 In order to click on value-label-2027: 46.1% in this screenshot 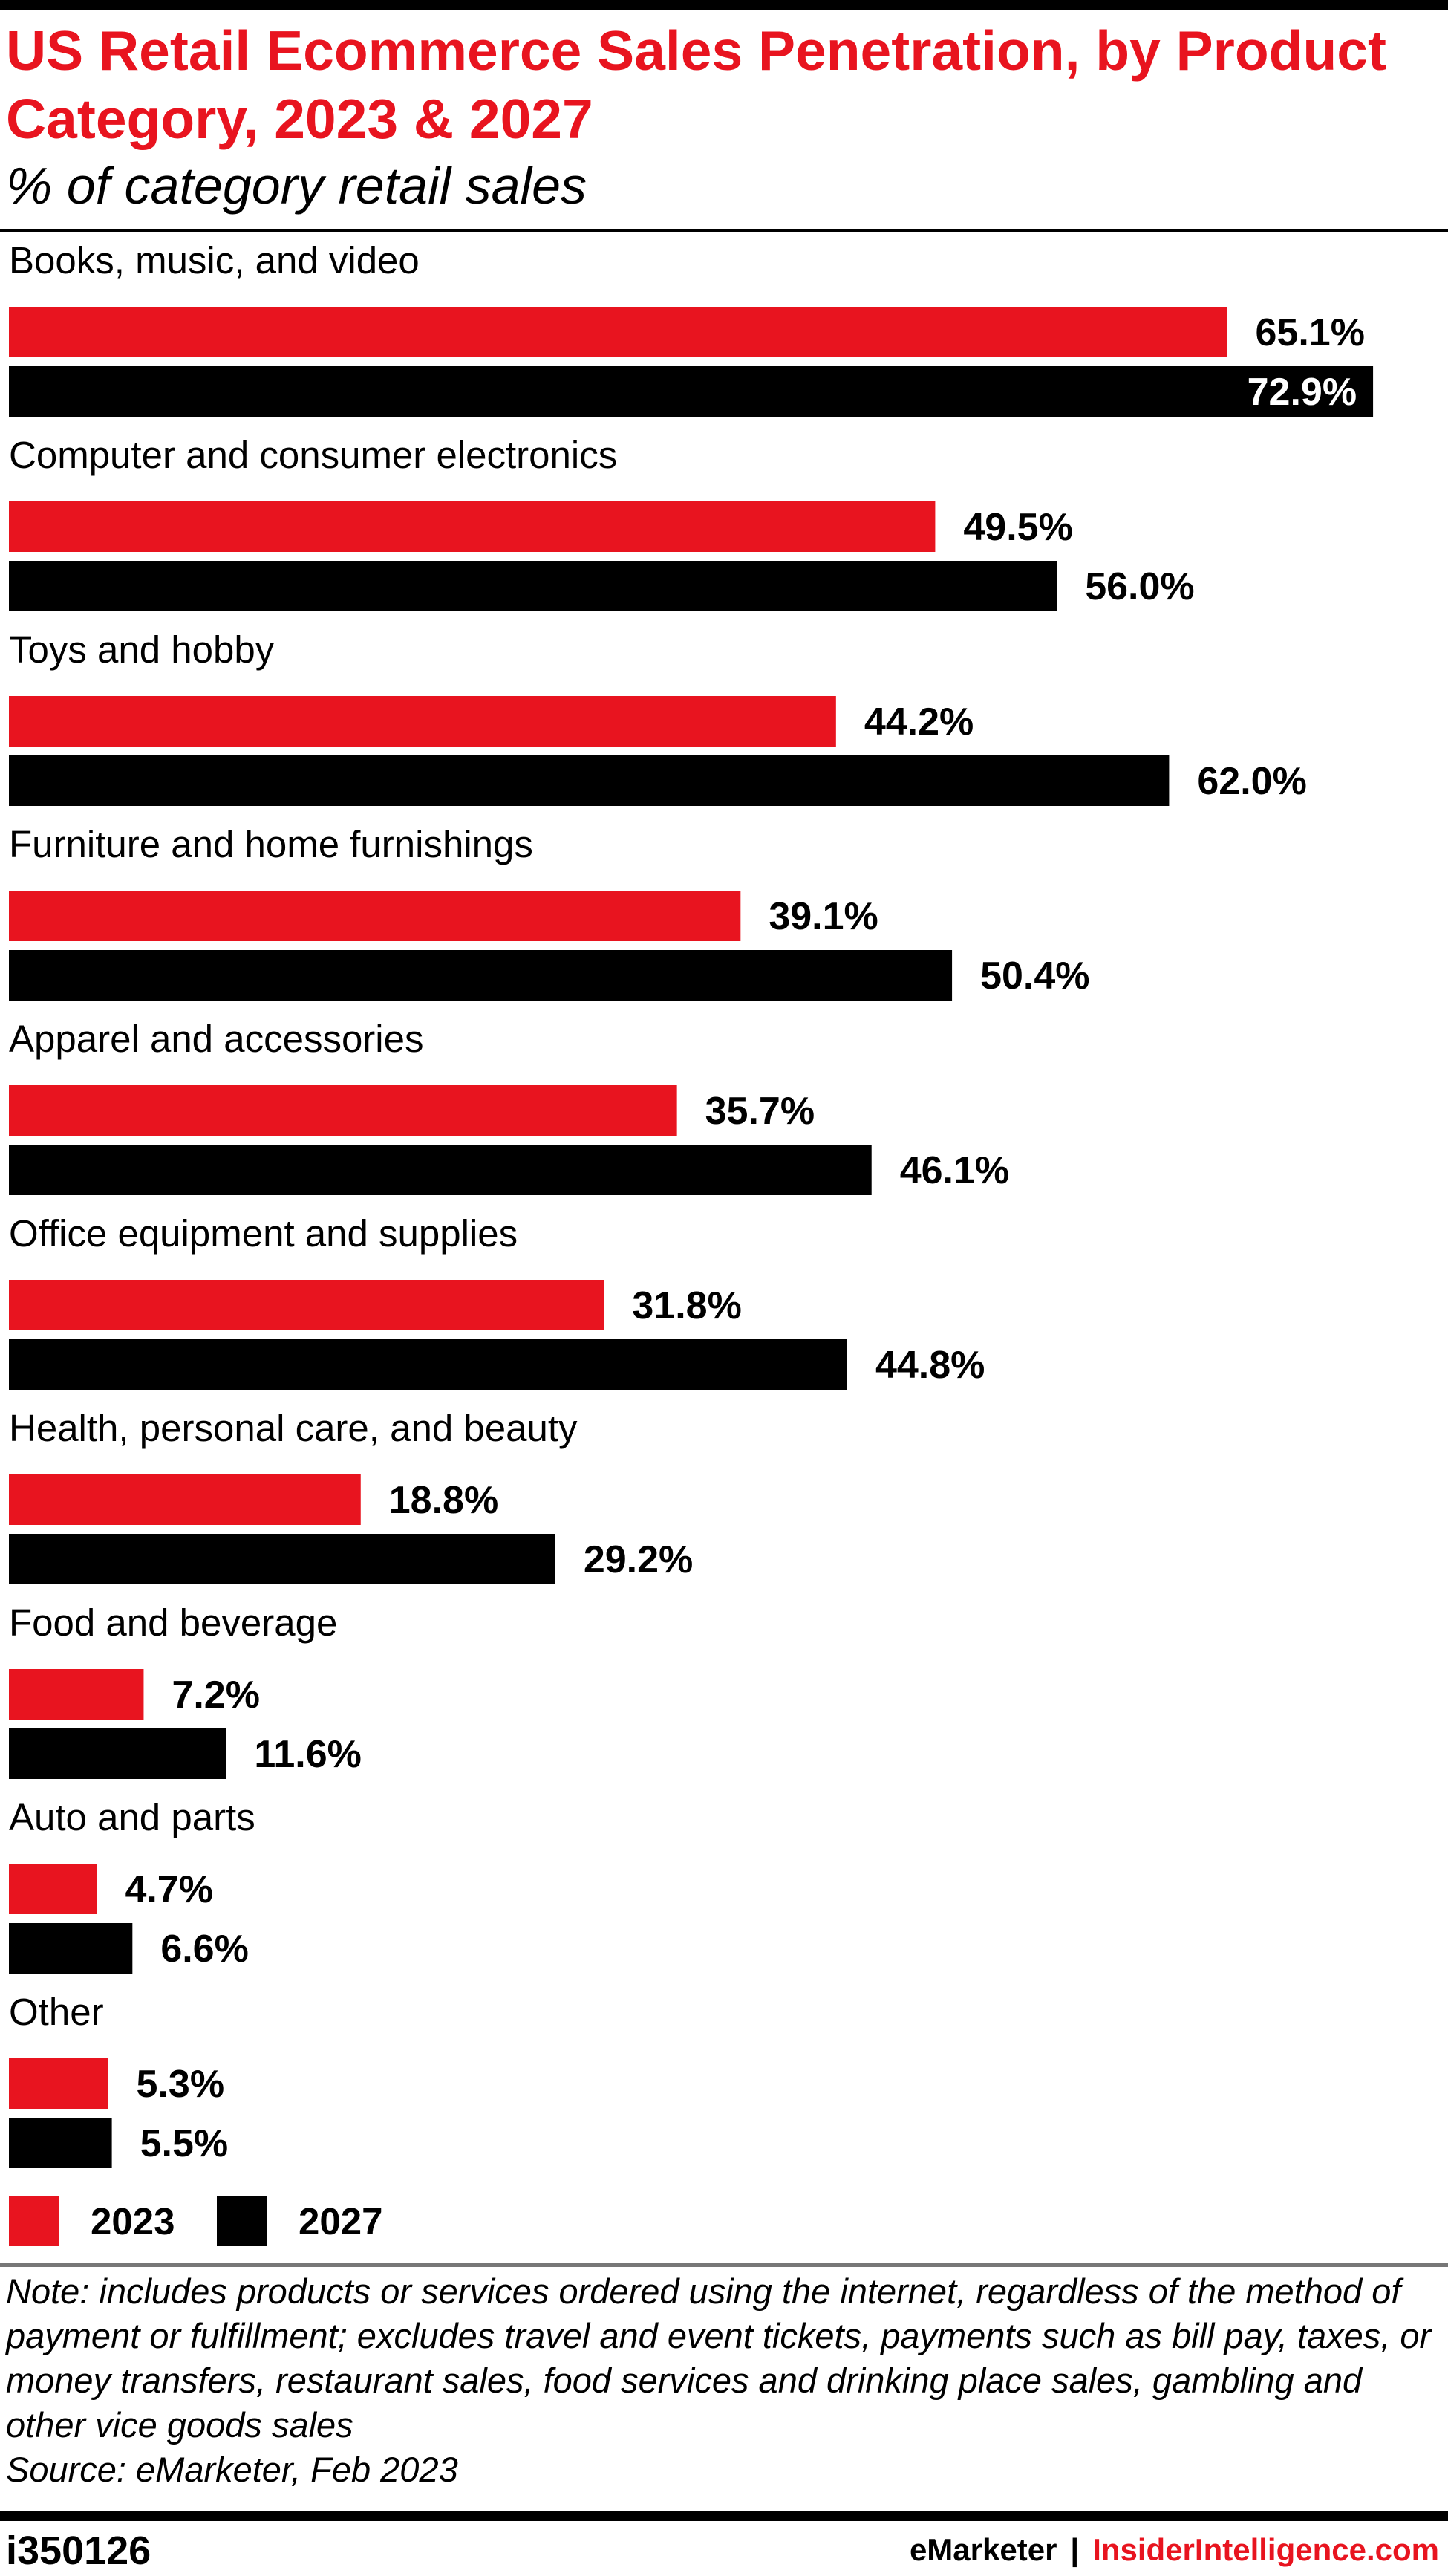, I will do `click(954, 1170)`.